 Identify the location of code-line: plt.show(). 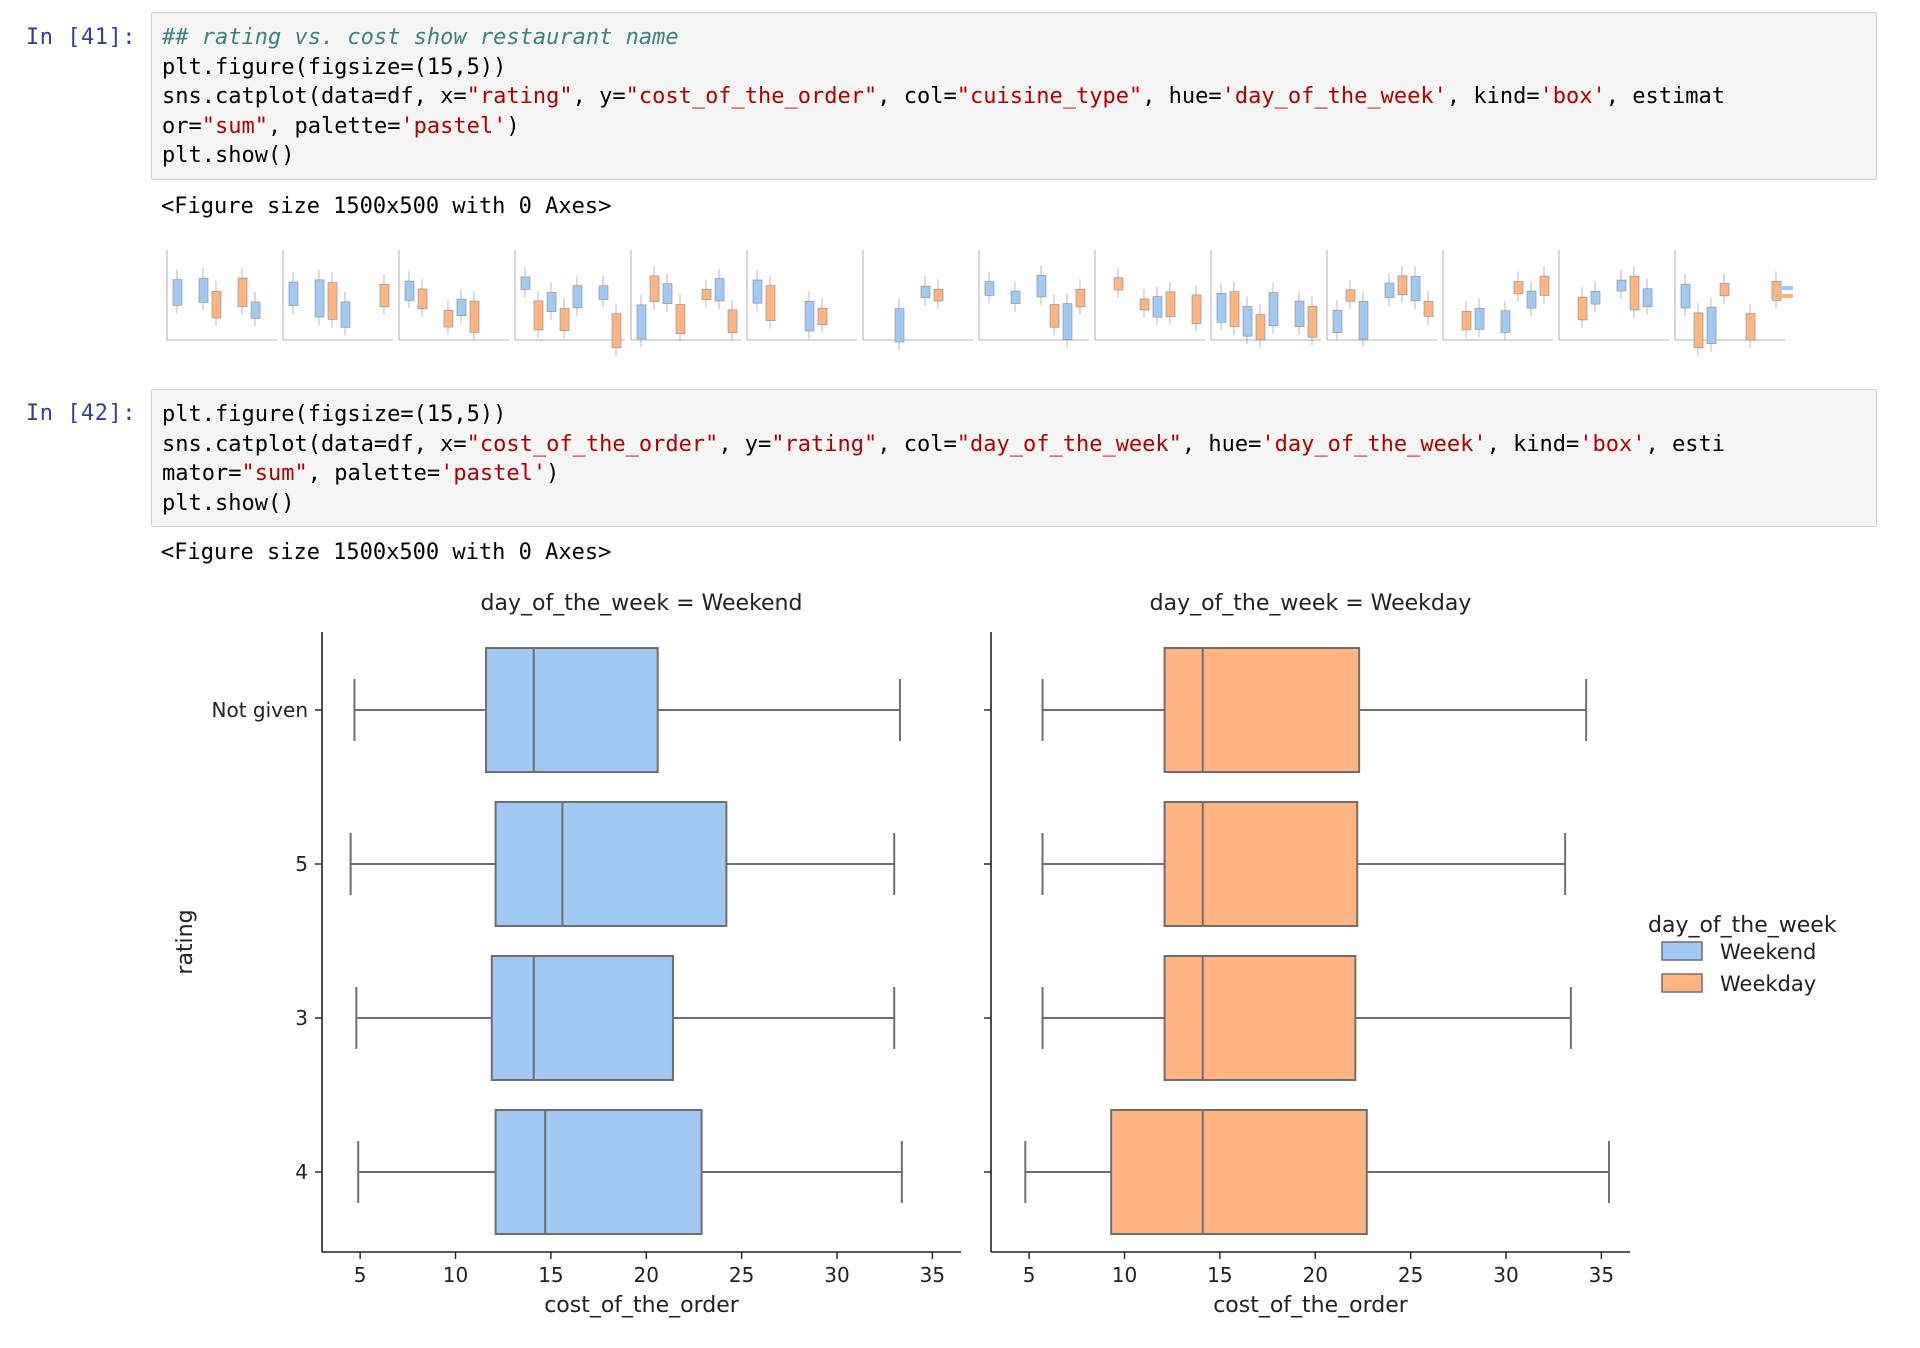
(228, 155).